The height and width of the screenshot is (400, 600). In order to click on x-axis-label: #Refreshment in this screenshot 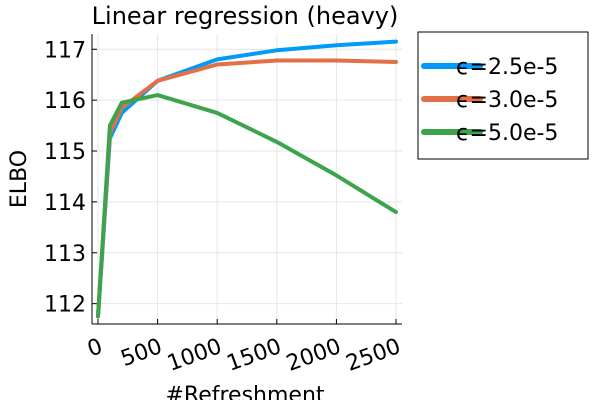, I will do `click(244, 391)`.